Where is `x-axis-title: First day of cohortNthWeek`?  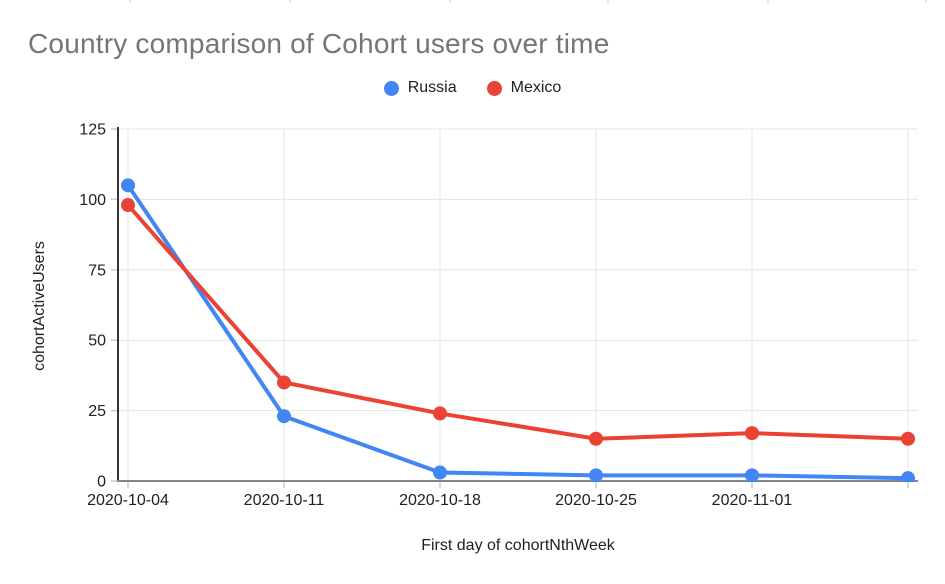 x-axis-title: First day of cohortNthWeek is located at coordinates (518, 545).